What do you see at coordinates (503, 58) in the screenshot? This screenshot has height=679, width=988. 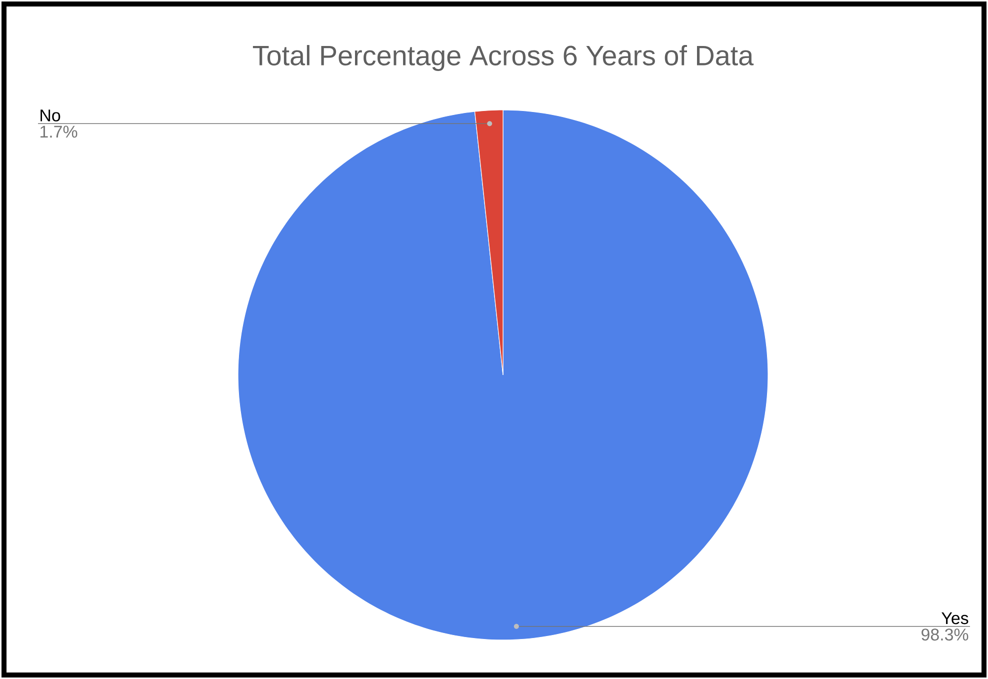 I see `chart-title: Total Percentage Across 6 Years of Data` at bounding box center [503, 58].